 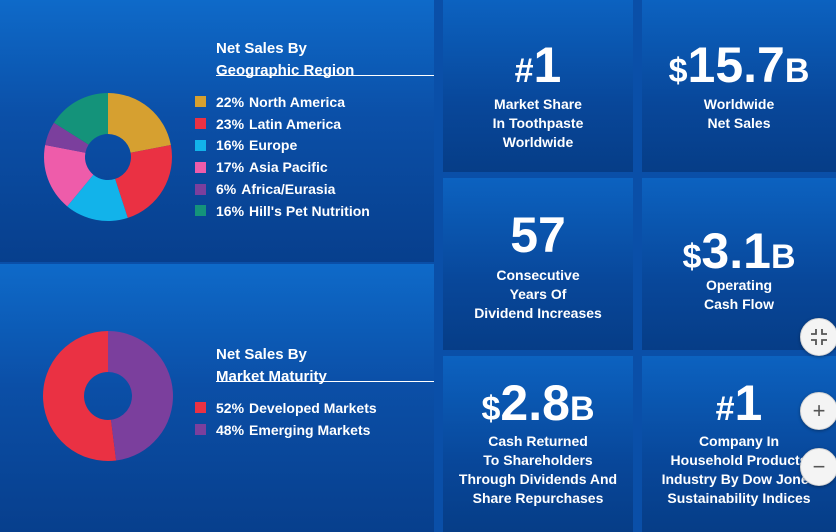 I want to click on legend-value: 23%, so click(x=230, y=123).